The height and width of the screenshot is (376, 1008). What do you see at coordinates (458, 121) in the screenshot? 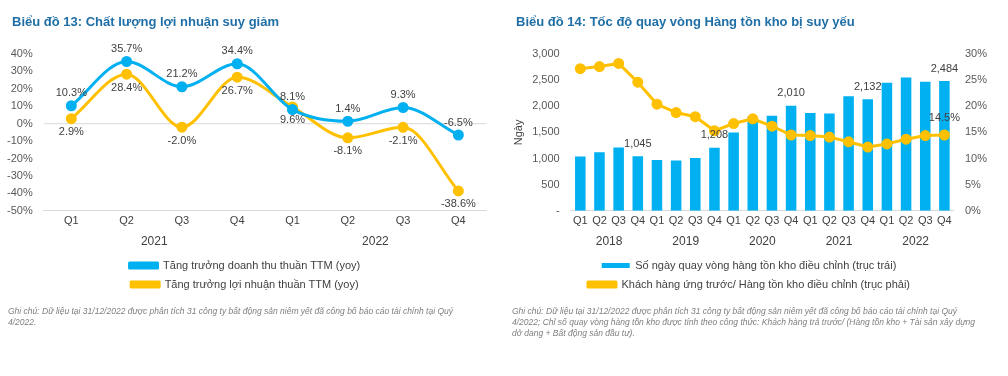
I see `data-label: -6.5%` at bounding box center [458, 121].